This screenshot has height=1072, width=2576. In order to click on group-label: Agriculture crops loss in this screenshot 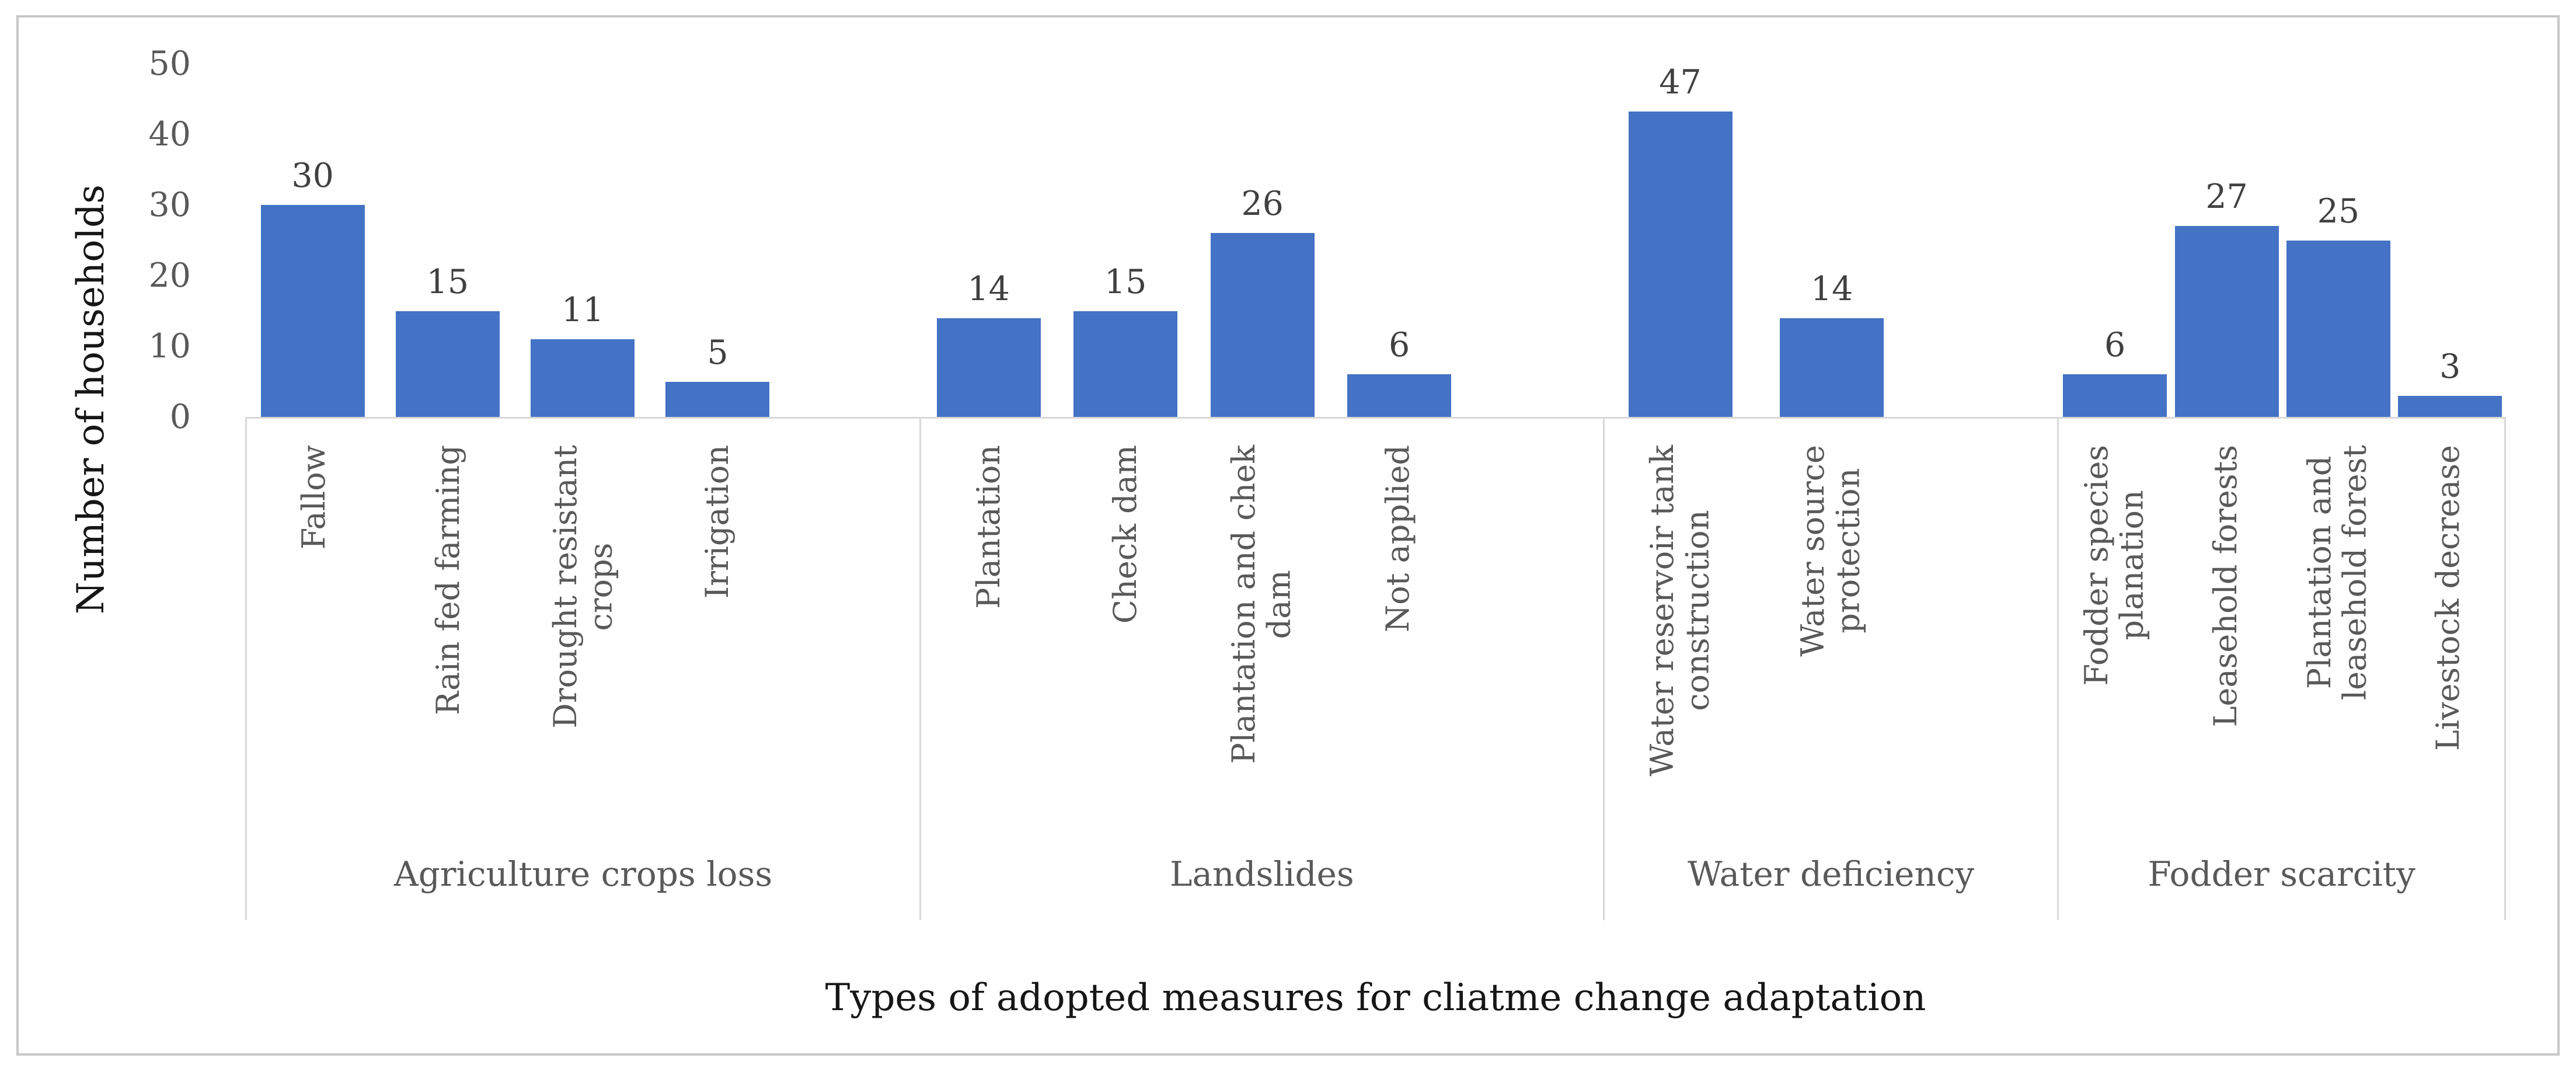, I will do `click(583, 874)`.